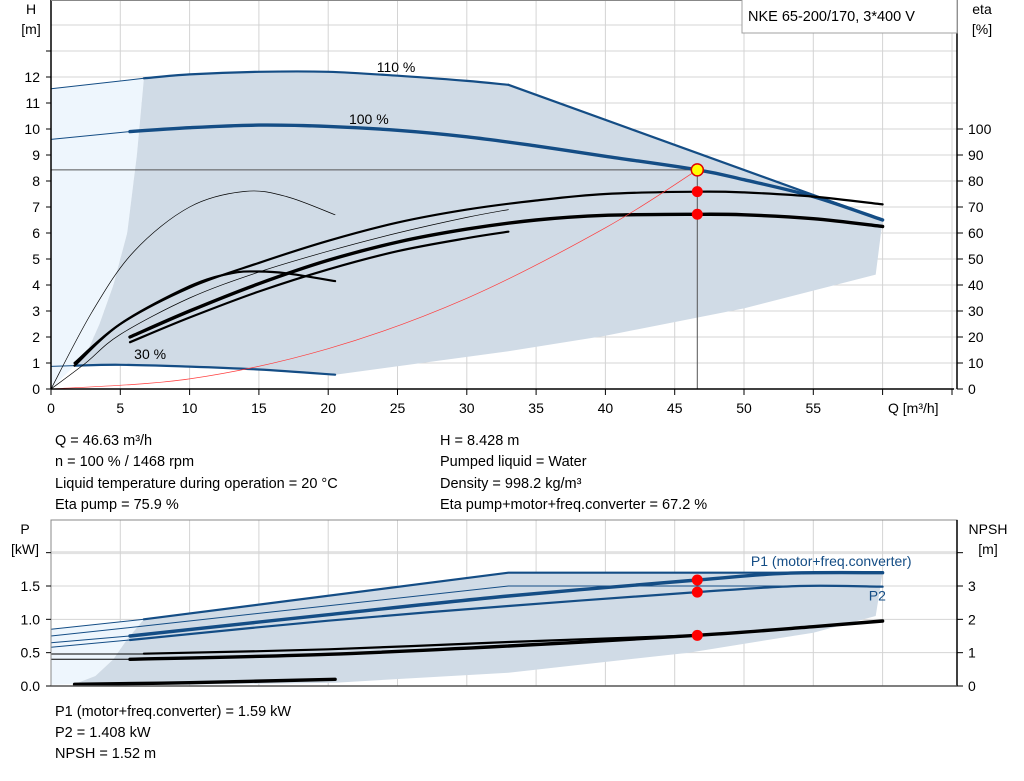  Describe the element at coordinates (124, 462) in the screenshot. I see `info-speed: n = 100 % / 1468 rpm` at that location.